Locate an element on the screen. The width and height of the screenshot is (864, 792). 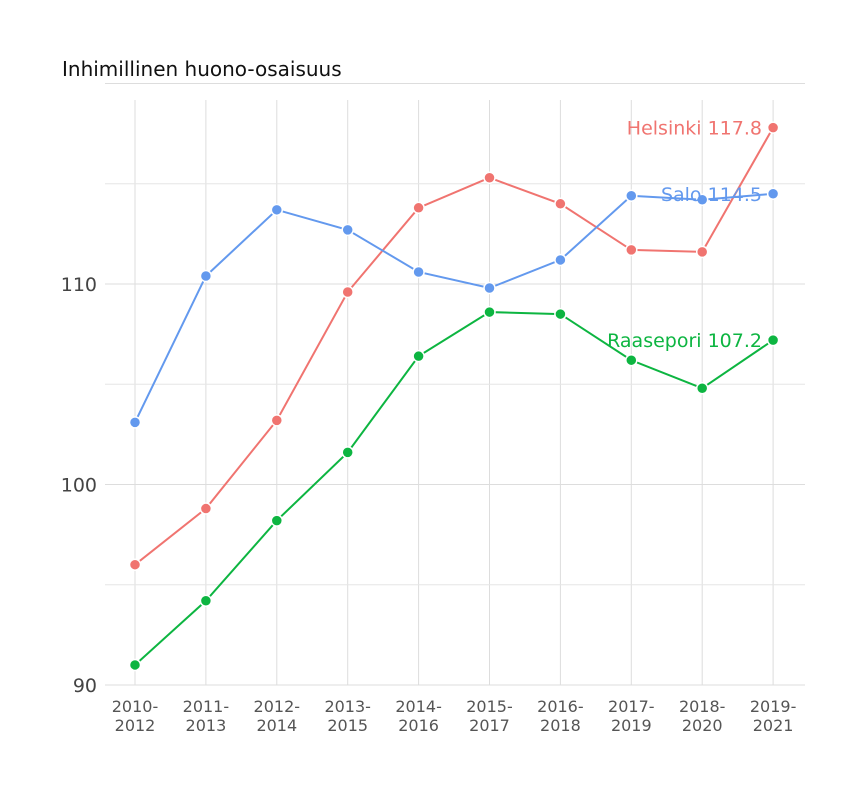
x-tick-label: 2013-2015 is located at coordinates (347, 716).